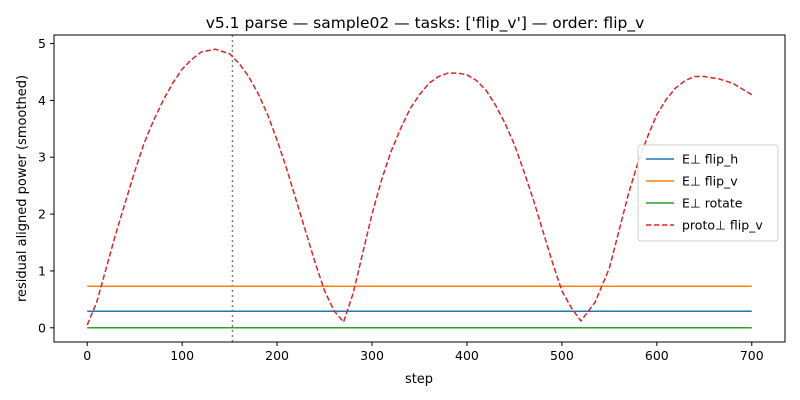 Image resolution: width=800 pixels, height=400 pixels. I want to click on y-axis-label: residual aligned power (smoothed), so click(22, 188).